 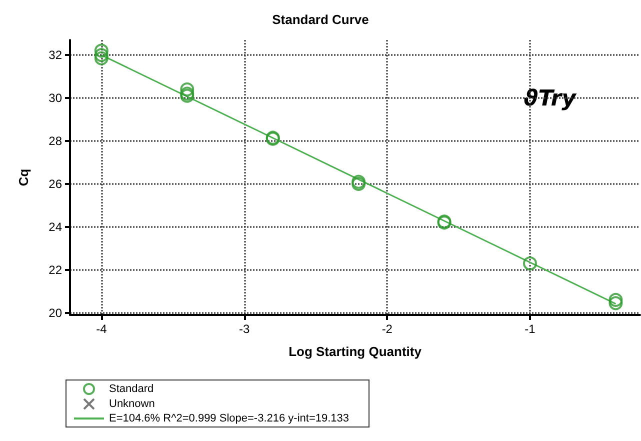 What do you see at coordinates (55, 269) in the screenshot?
I see `y-tick-label: 22` at bounding box center [55, 269].